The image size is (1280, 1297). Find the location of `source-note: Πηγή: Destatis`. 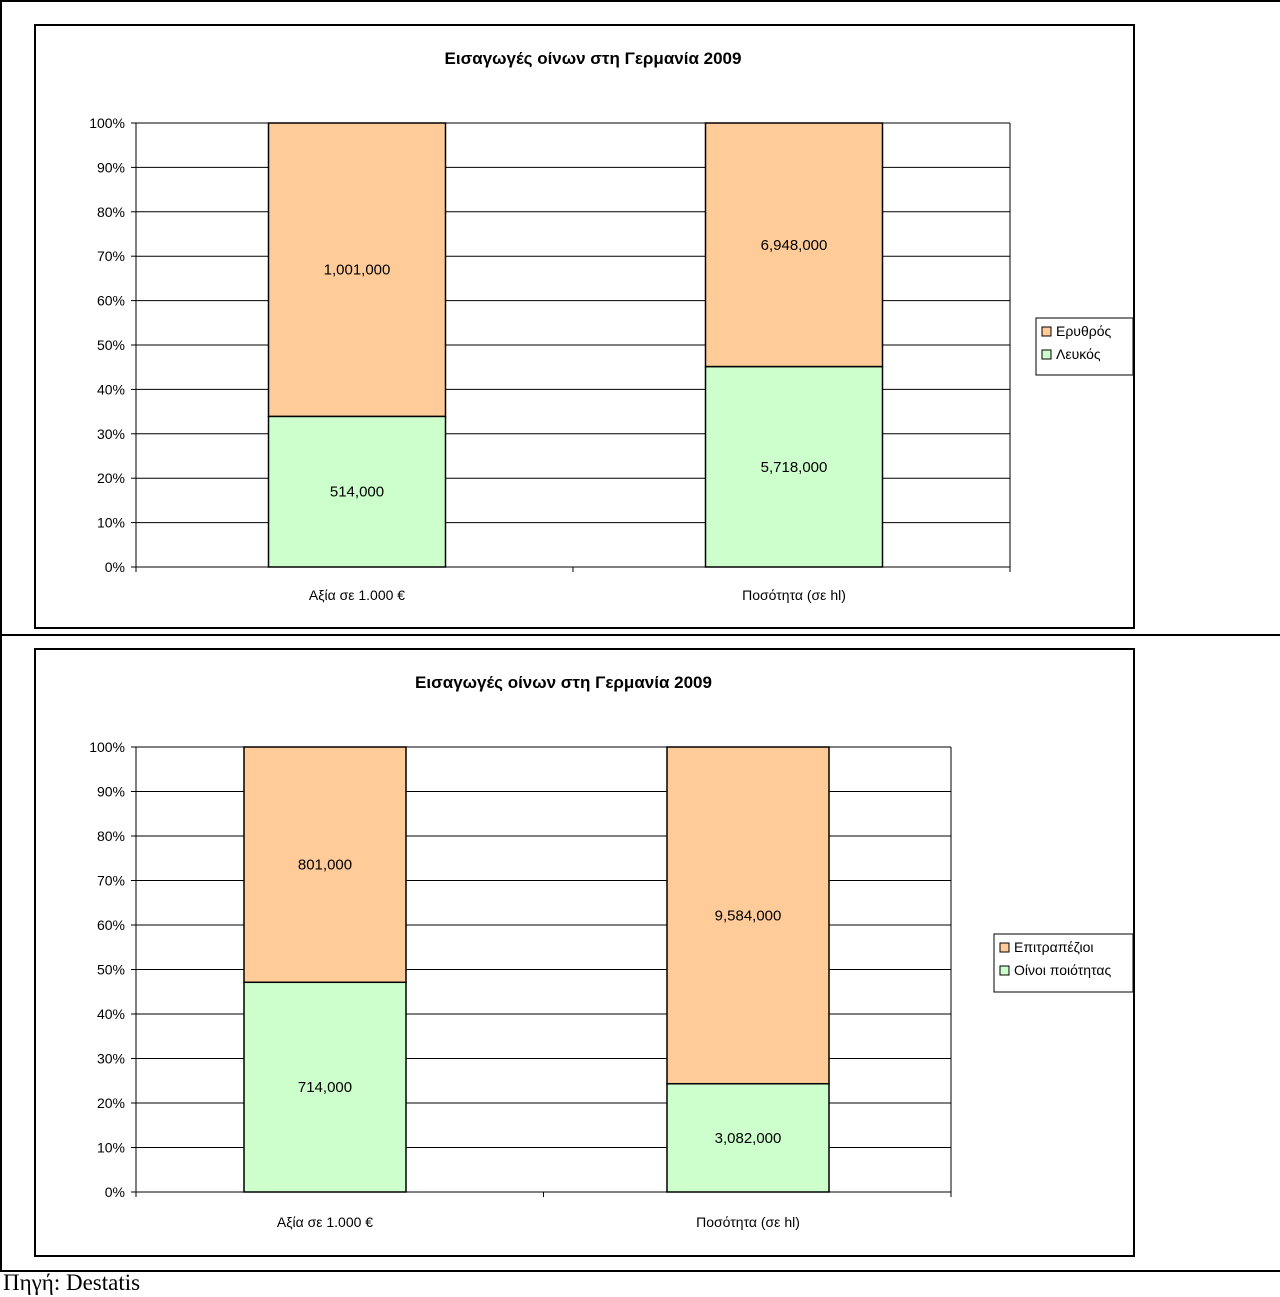

source-note: Πηγή: Destatis is located at coordinates (72, 1282).